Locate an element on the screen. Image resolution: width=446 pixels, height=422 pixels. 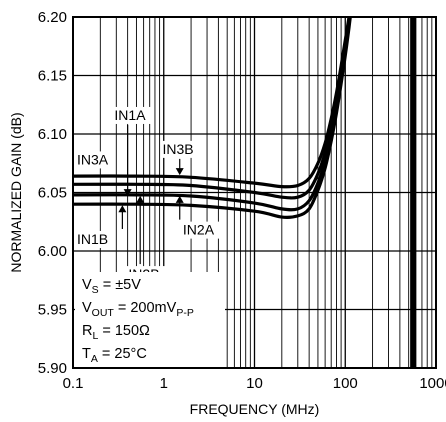
annotation-in1b-bg is located at coordinates (94, 239).